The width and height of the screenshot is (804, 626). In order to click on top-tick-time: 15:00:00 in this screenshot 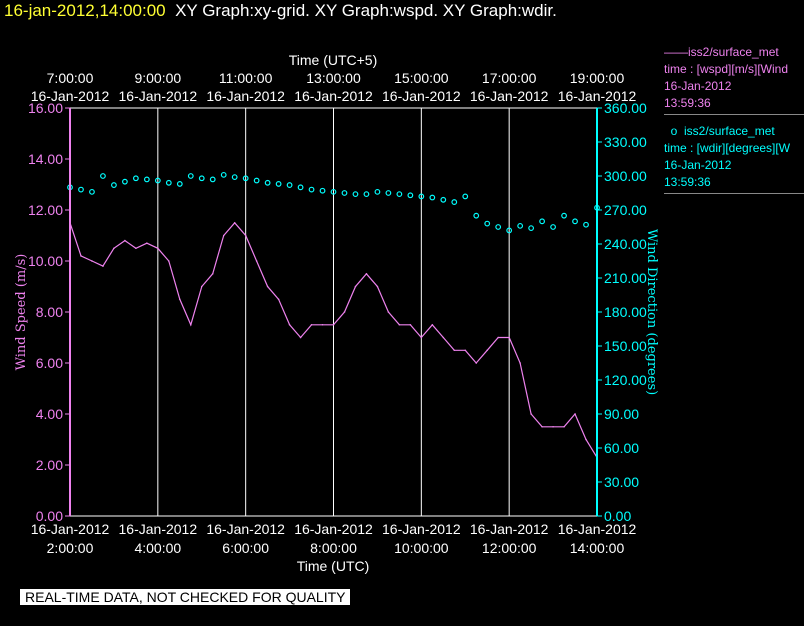, I will do `click(421, 78)`.